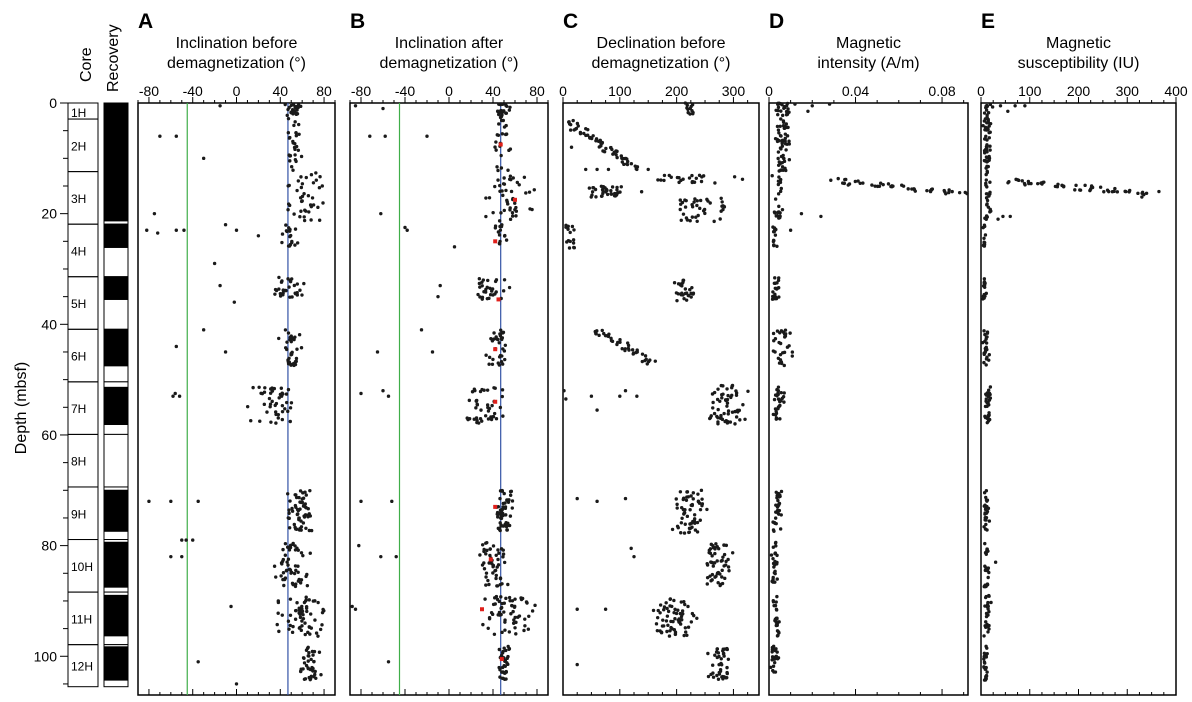  What do you see at coordinates (449, 399) in the screenshot?
I see `panel-frame` at bounding box center [449, 399].